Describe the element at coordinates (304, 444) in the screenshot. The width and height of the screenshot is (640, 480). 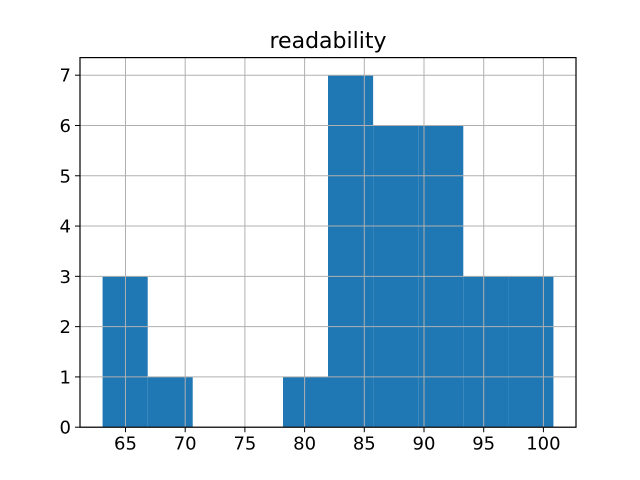
I see `x-tick-label: 80` at that location.